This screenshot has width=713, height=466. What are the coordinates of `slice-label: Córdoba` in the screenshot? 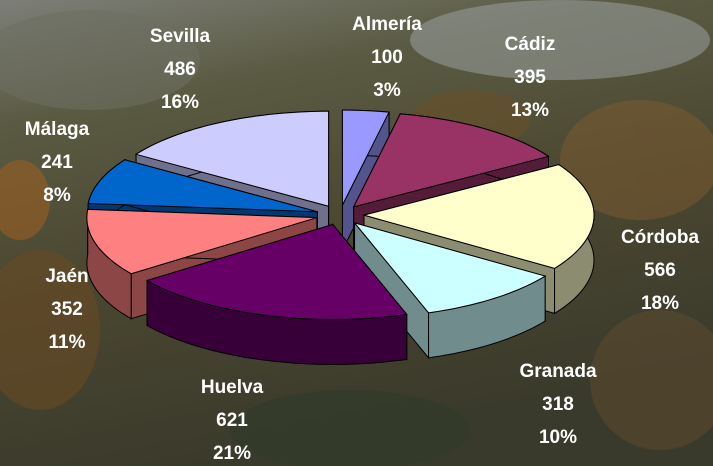 It's located at (660, 237).